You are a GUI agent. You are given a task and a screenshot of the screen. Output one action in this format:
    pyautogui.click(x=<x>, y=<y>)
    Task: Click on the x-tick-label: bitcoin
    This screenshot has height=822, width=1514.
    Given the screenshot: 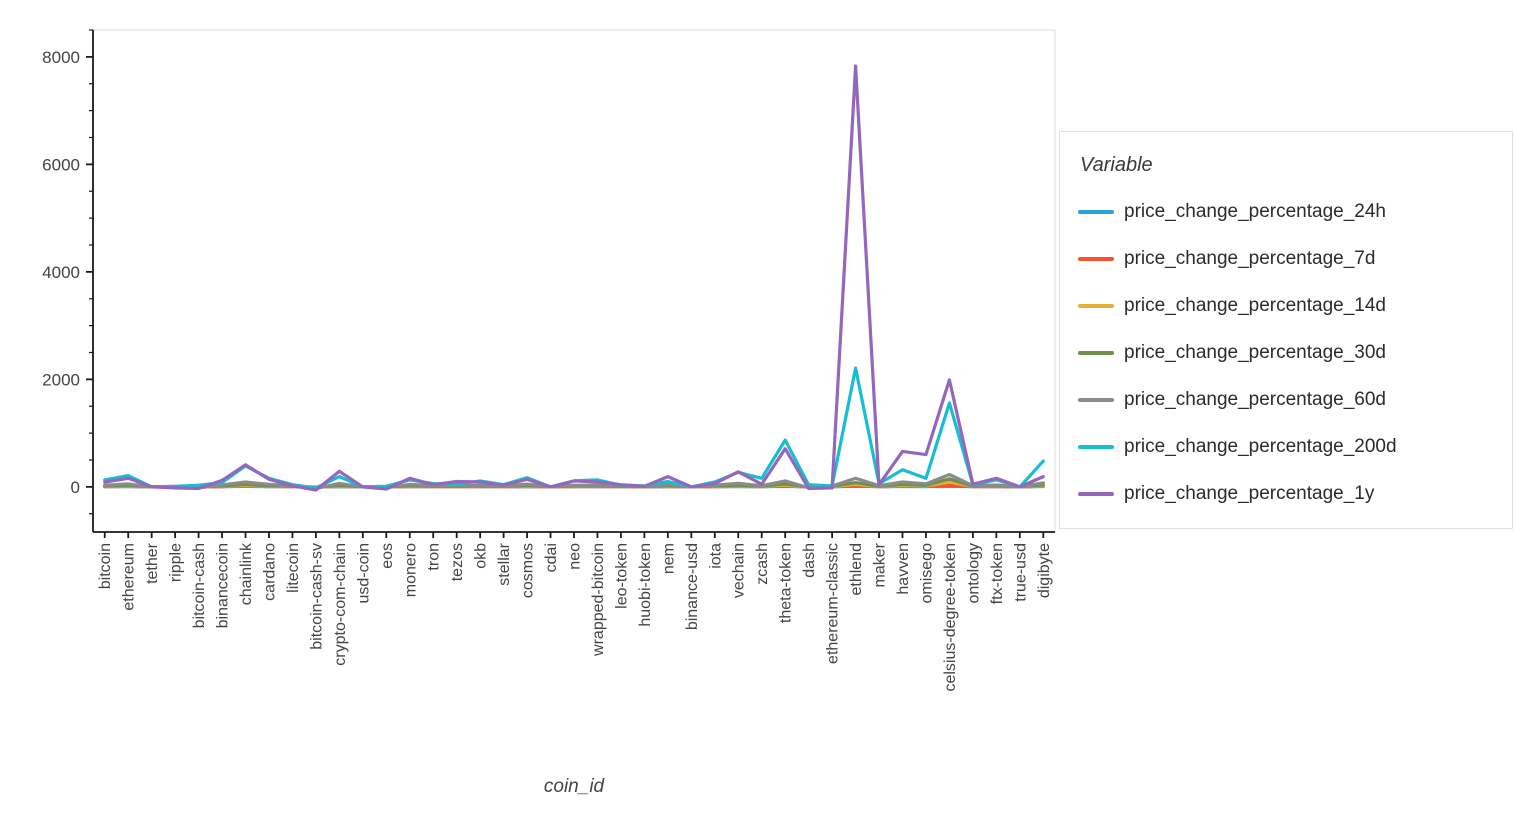 What is the action you would take?
    pyautogui.click(x=105, y=566)
    